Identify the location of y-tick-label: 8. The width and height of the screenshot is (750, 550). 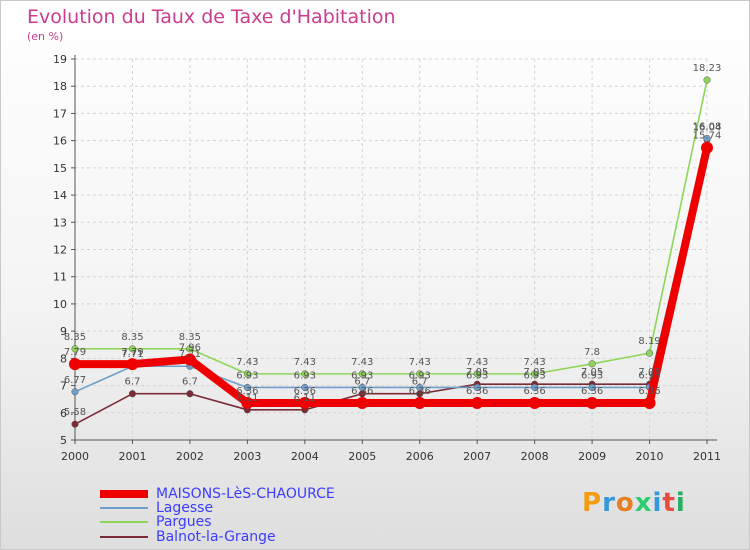
(63, 358).